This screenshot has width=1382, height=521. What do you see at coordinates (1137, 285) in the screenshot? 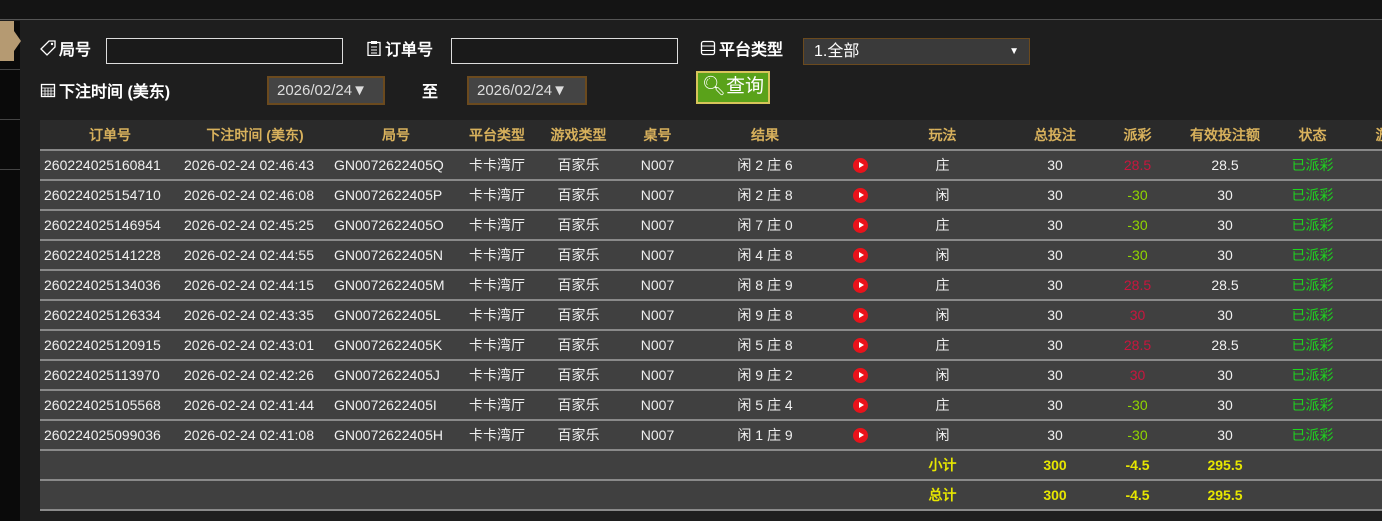
I see `payout: 28.5` at bounding box center [1137, 285].